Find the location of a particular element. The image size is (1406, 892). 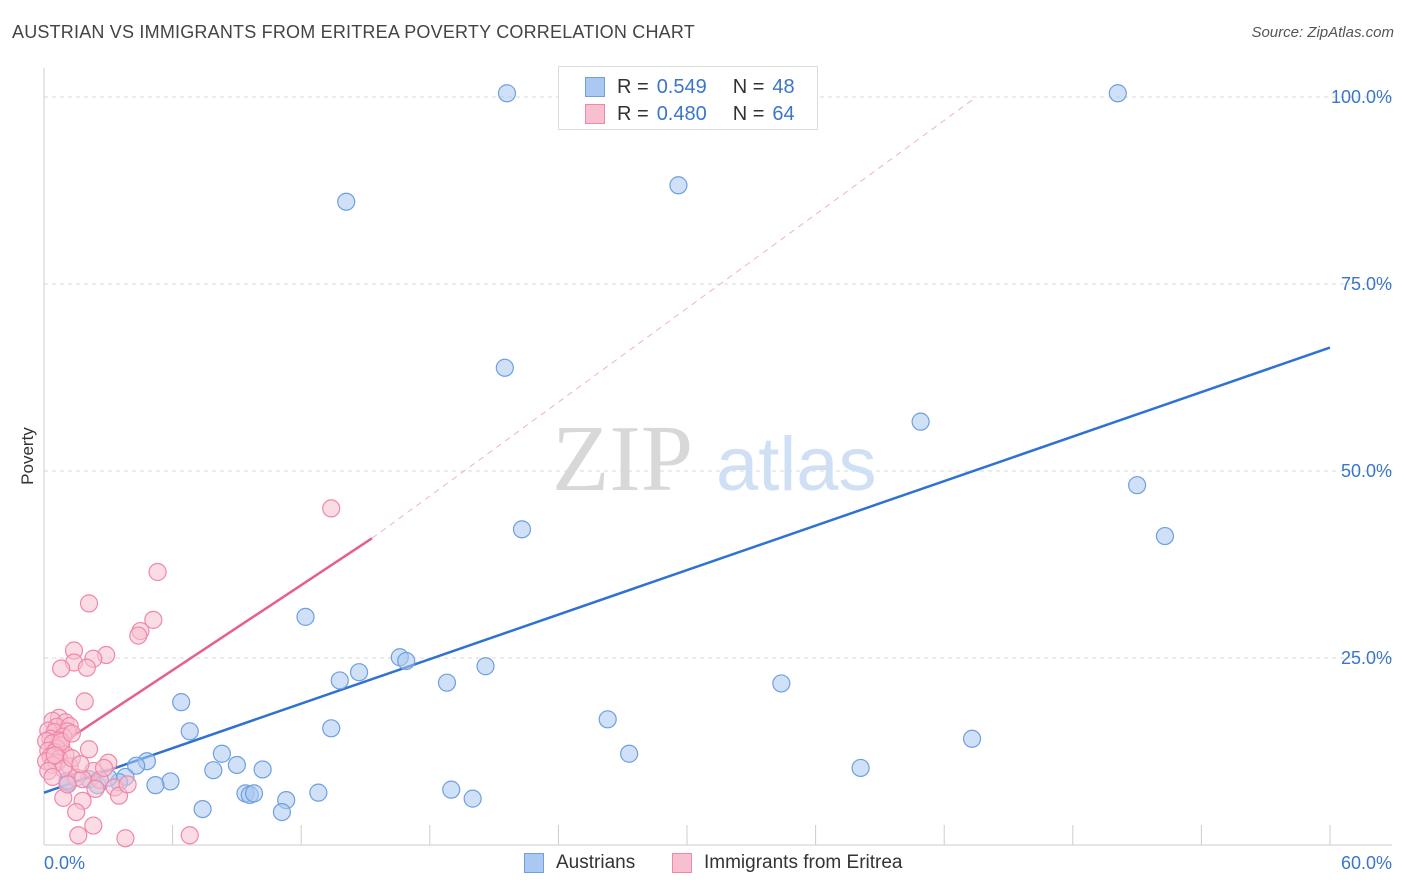

legend-n-value: 64 is located at coordinates (783, 113).